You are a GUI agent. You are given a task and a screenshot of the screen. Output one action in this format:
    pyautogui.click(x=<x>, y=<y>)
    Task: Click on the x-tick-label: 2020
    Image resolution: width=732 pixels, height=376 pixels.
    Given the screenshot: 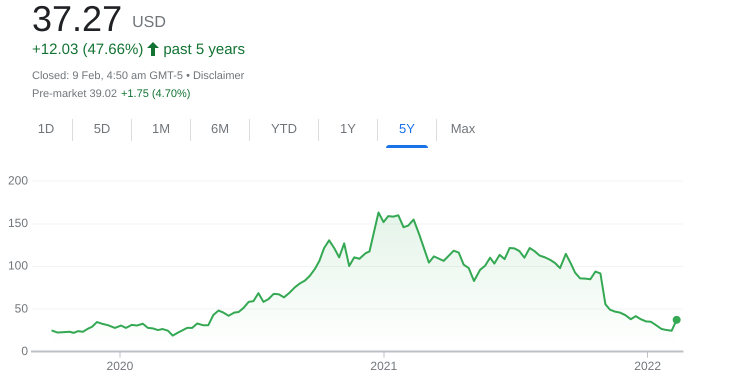 What is the action you would take?
    pyautogui.click(x=120, y=366)
    